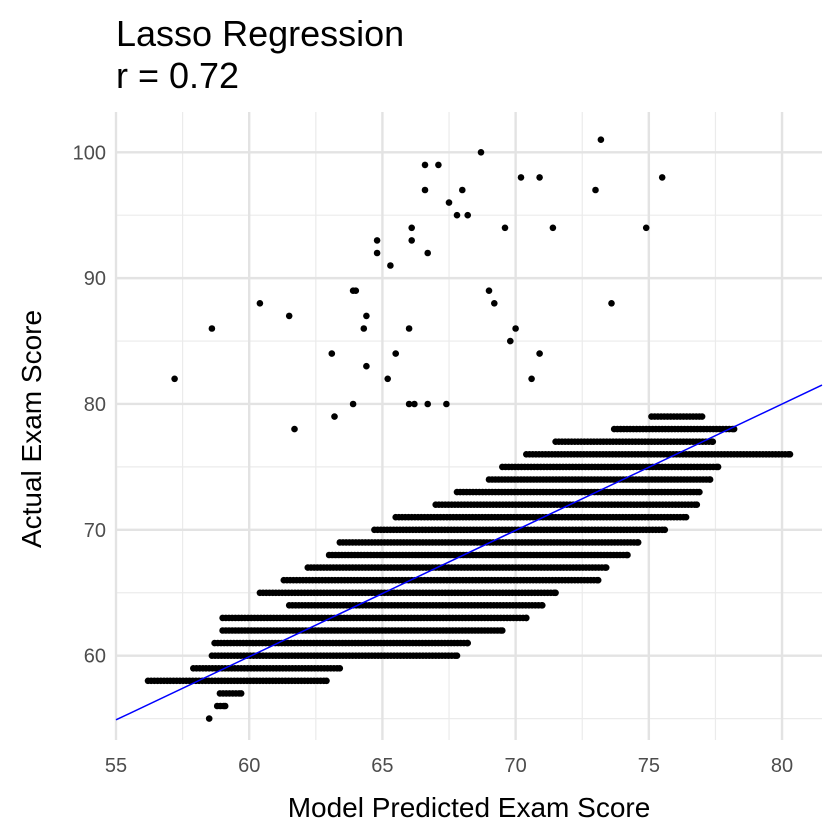  Describe the element at coordinates (260, 33) in the screenshot. I see `chart-title: Lasso Regression` at that location.